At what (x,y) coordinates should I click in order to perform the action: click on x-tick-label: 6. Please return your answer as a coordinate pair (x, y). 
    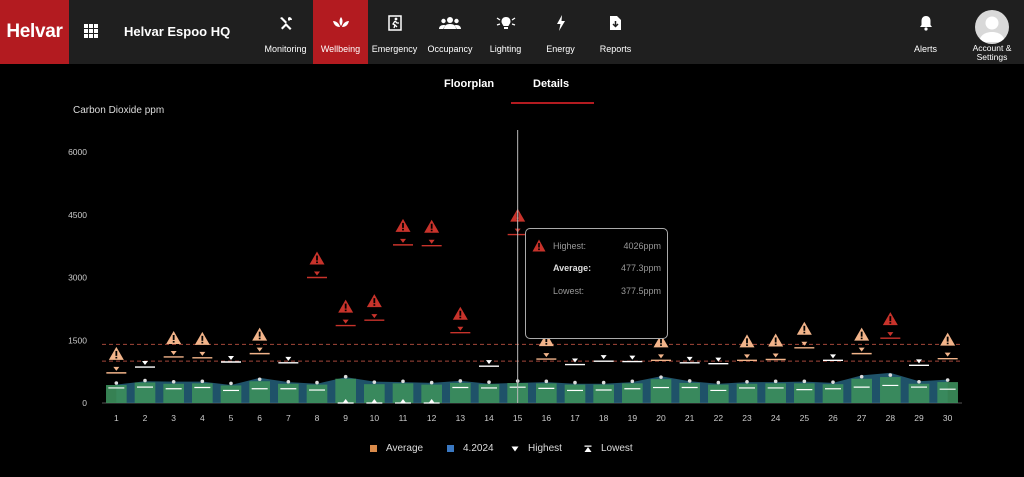
    Looking at the image, I should click on (259, 418).